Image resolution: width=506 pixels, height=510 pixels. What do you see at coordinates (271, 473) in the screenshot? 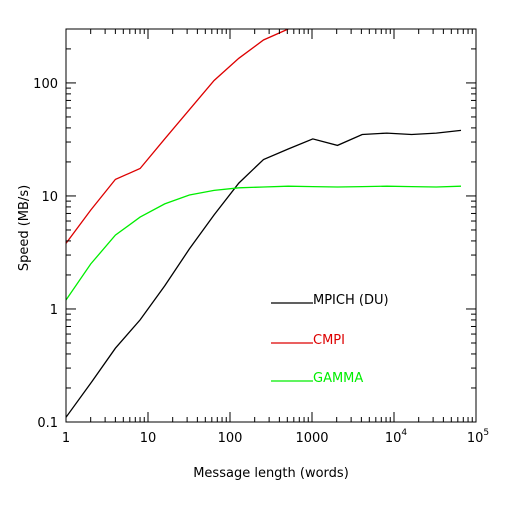
I see `x-axis-label: Message length (words)` at bounding box center [271, 473].